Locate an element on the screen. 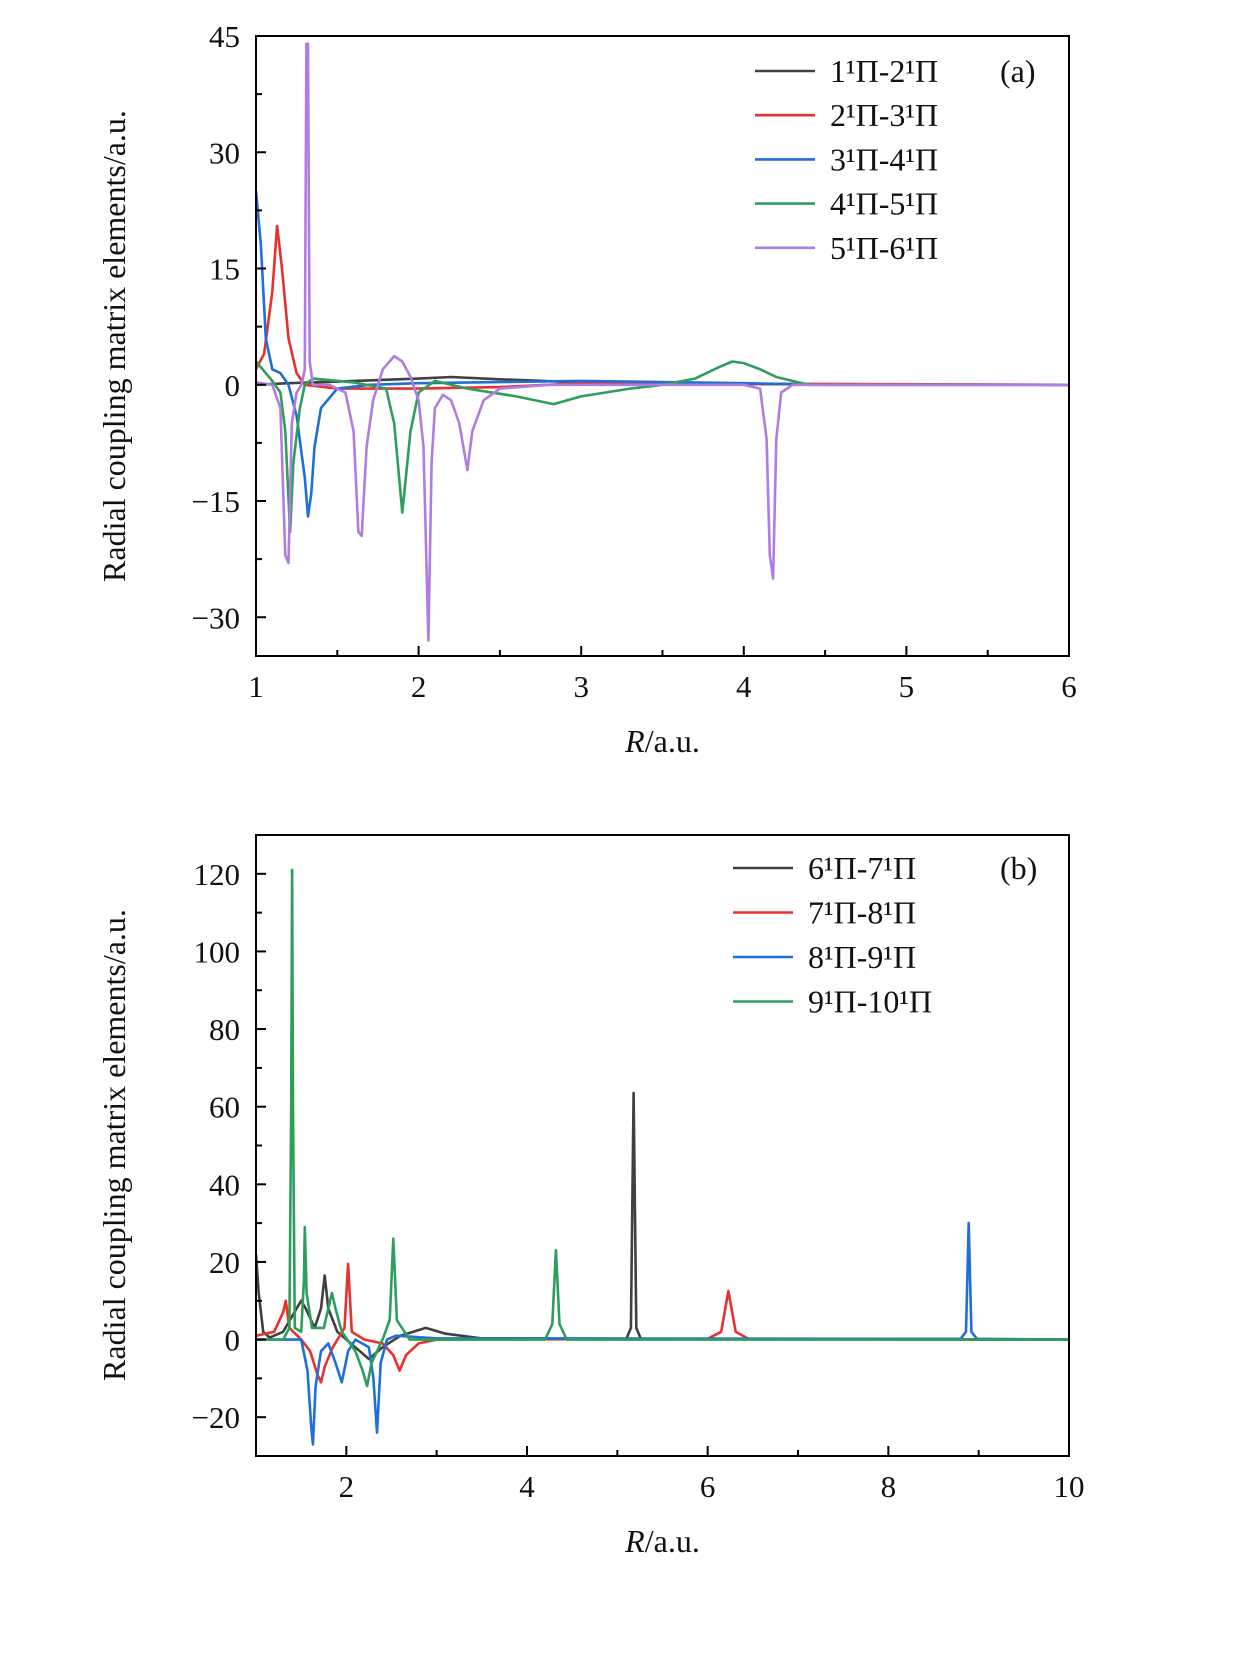 The image size is (1260, 1669). y-tick-label: 45 is located at coordinates (224, 36).